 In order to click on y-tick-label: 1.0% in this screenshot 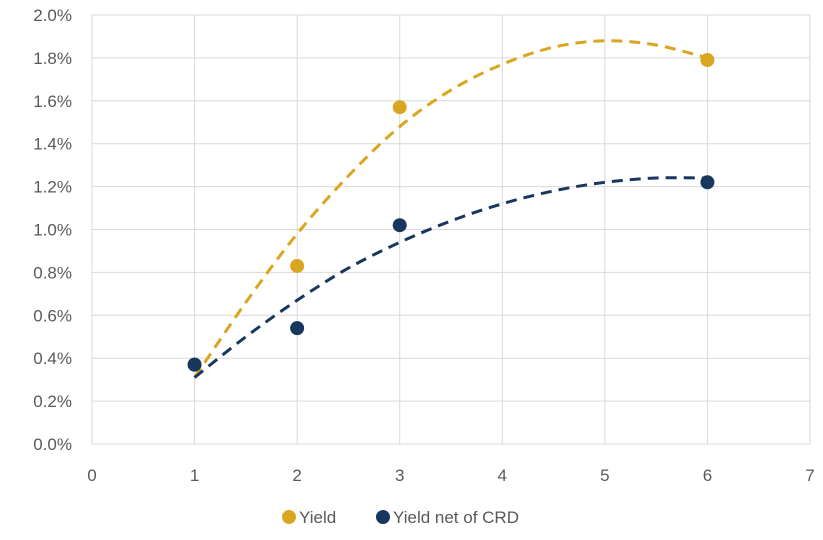, I will do `click(52, 230)`.